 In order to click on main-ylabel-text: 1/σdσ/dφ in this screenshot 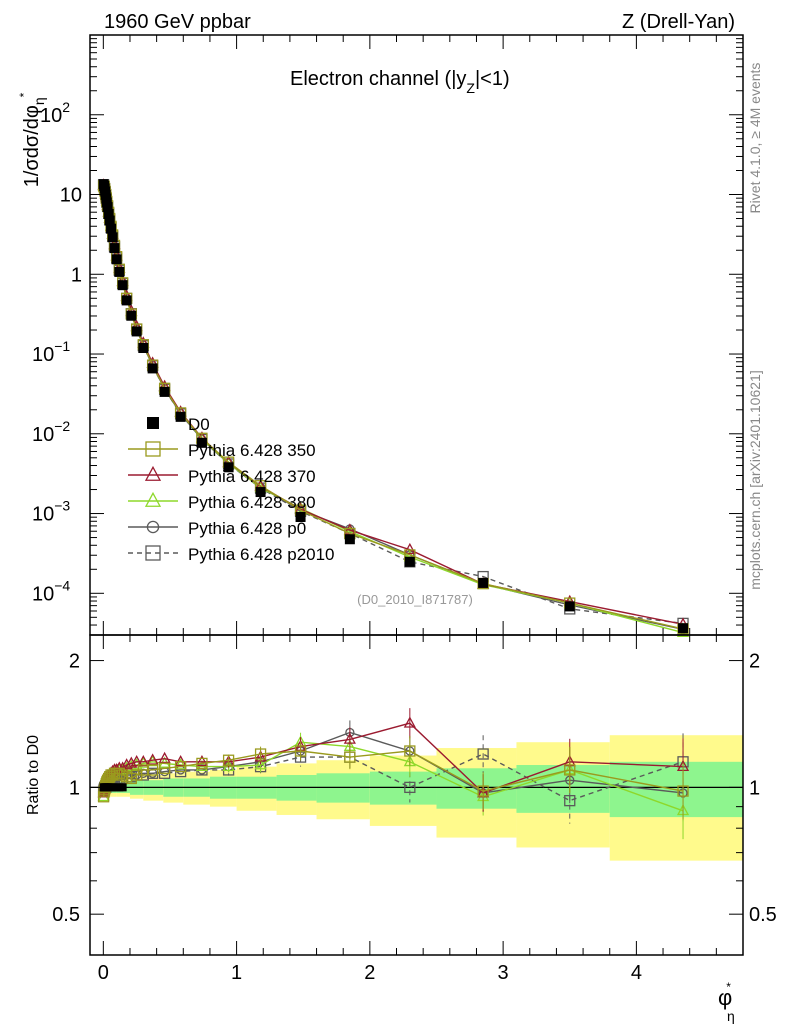, I will do `click(32, 146)`.